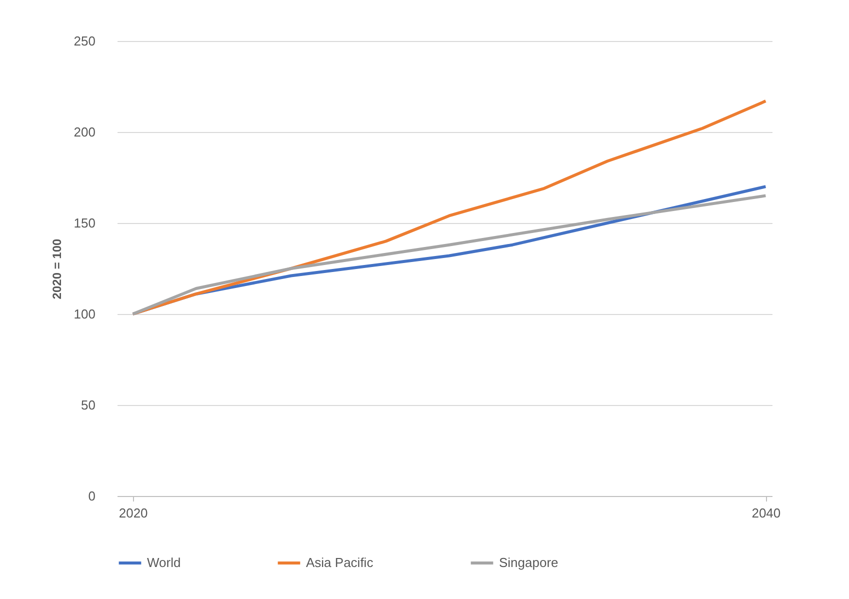  What do you see at coordinates (92, 496) in the screenshot?
I see `y-tick-label: 0` at bounding box center [92, 496].